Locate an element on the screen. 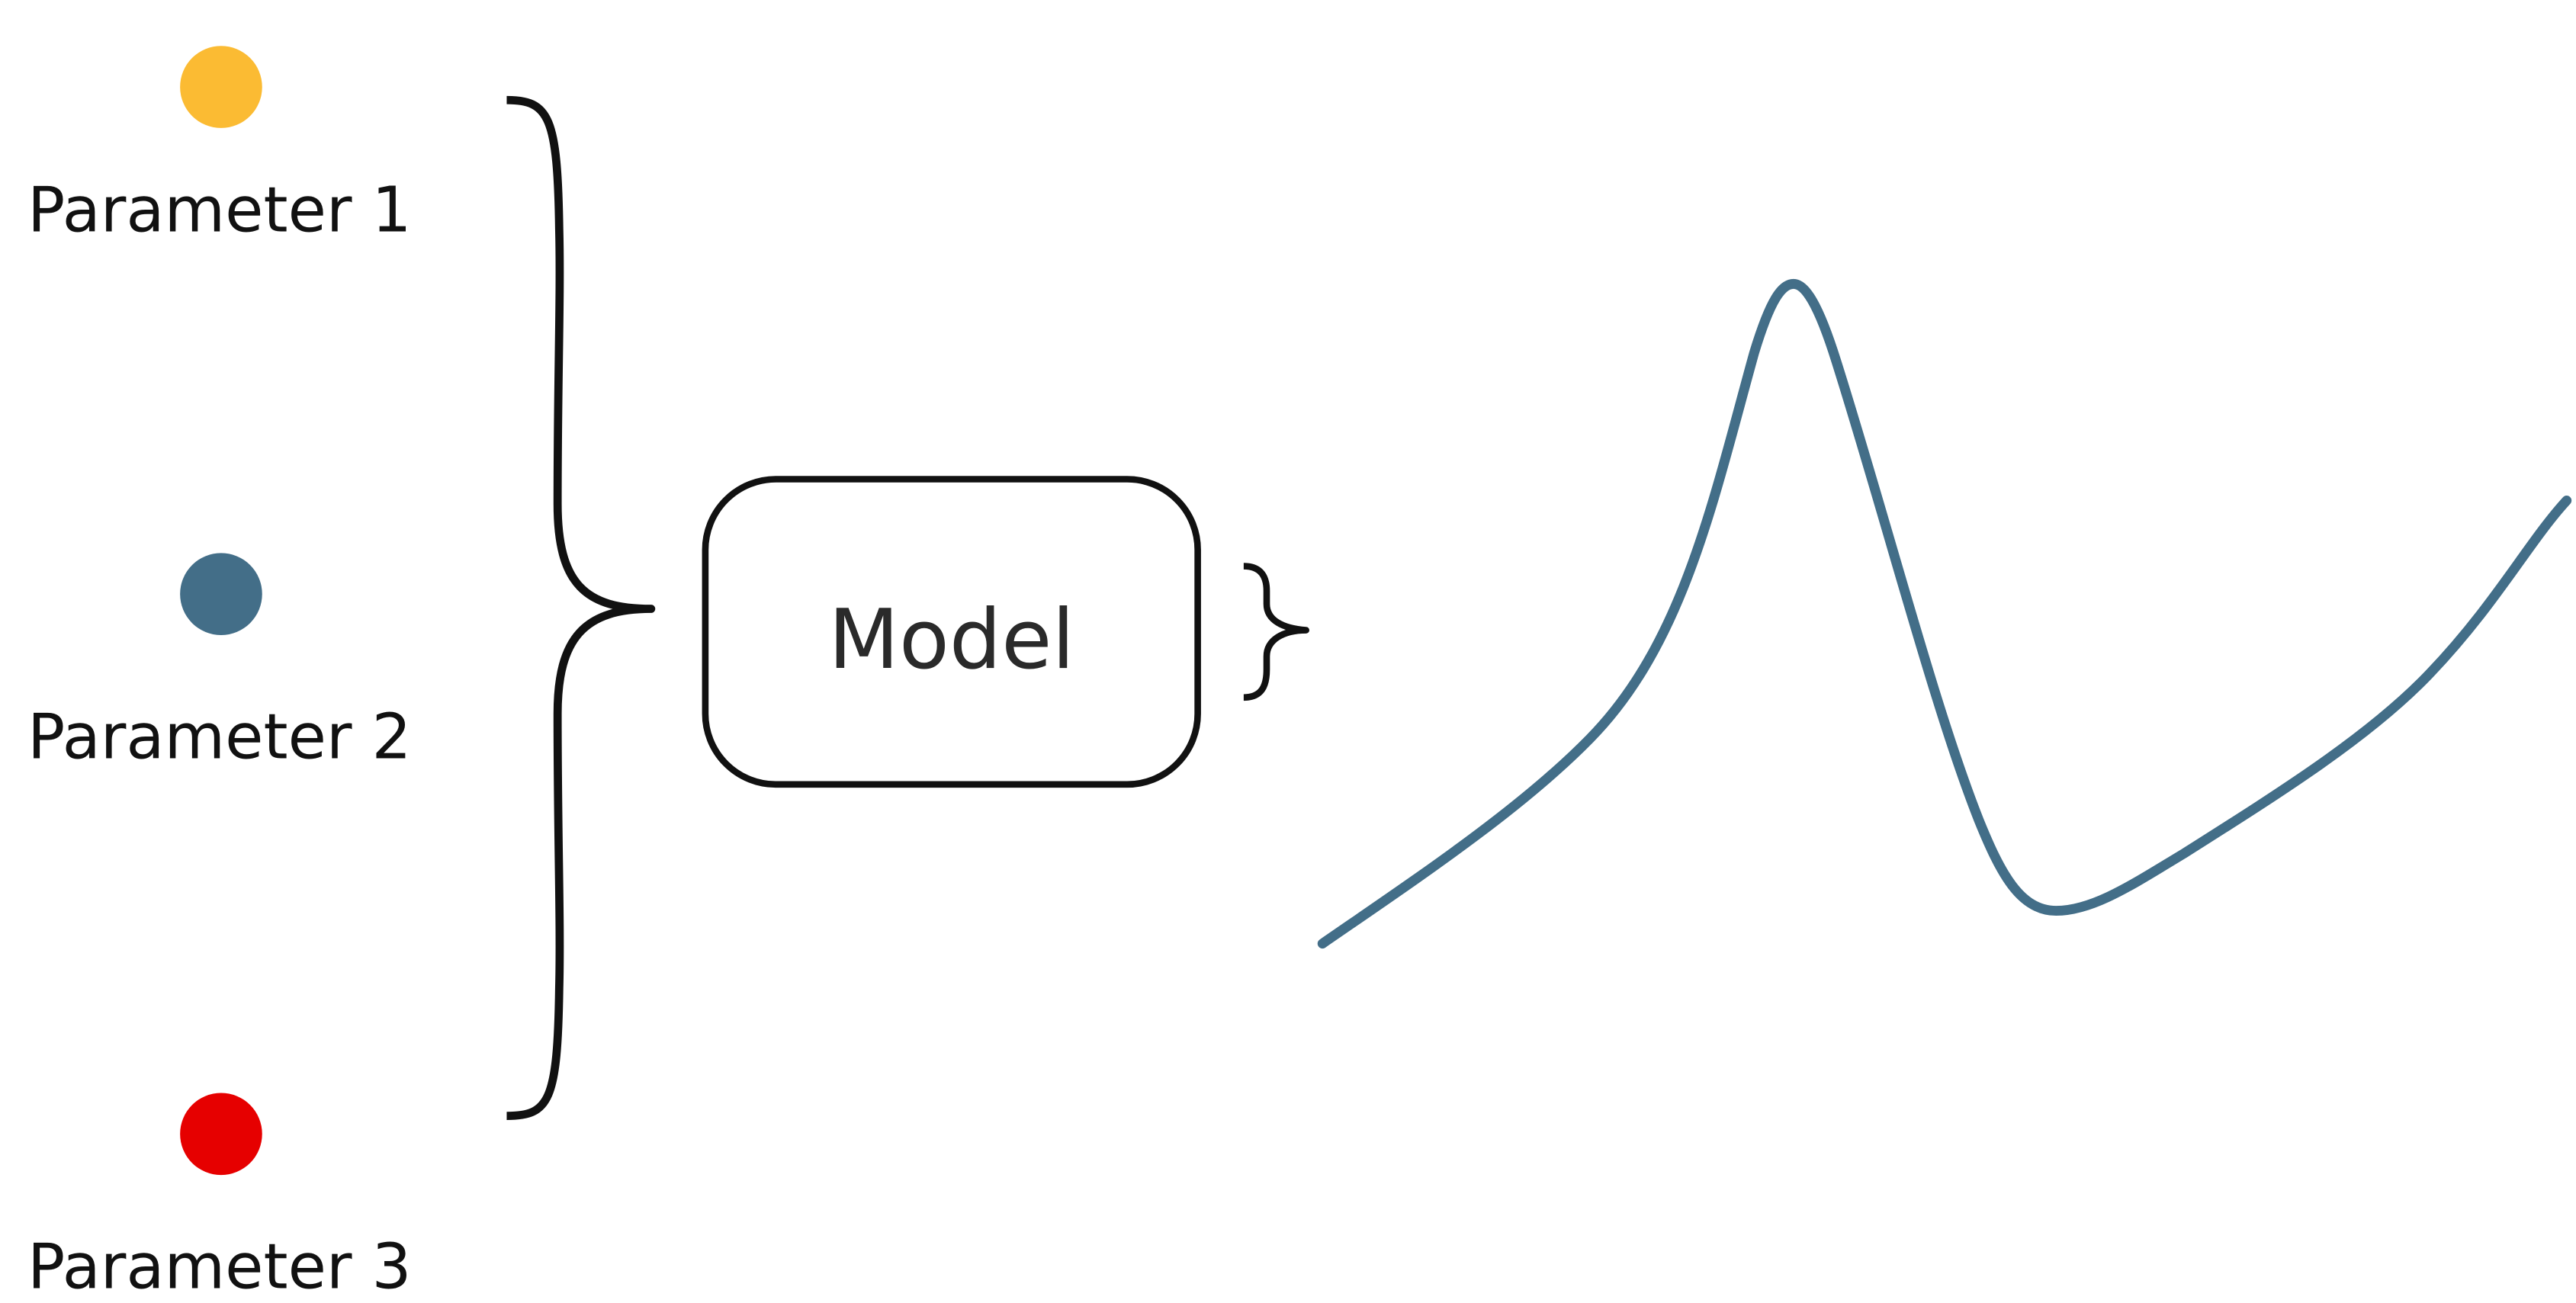  parameter-1: Parameter 1 is located at coordinates (219, 146).